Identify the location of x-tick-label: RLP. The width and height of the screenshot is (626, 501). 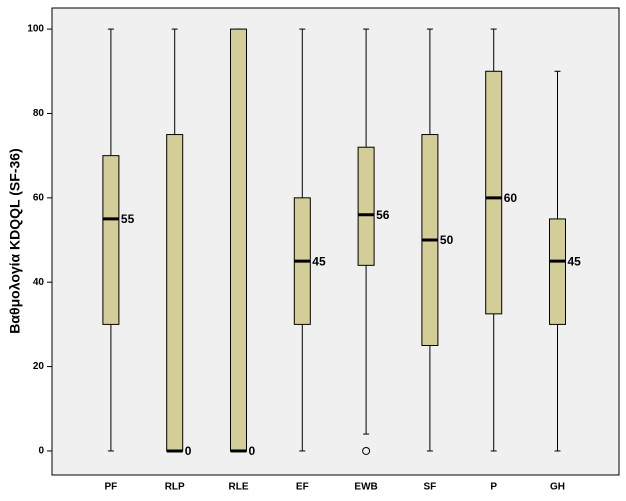
(175, 487).